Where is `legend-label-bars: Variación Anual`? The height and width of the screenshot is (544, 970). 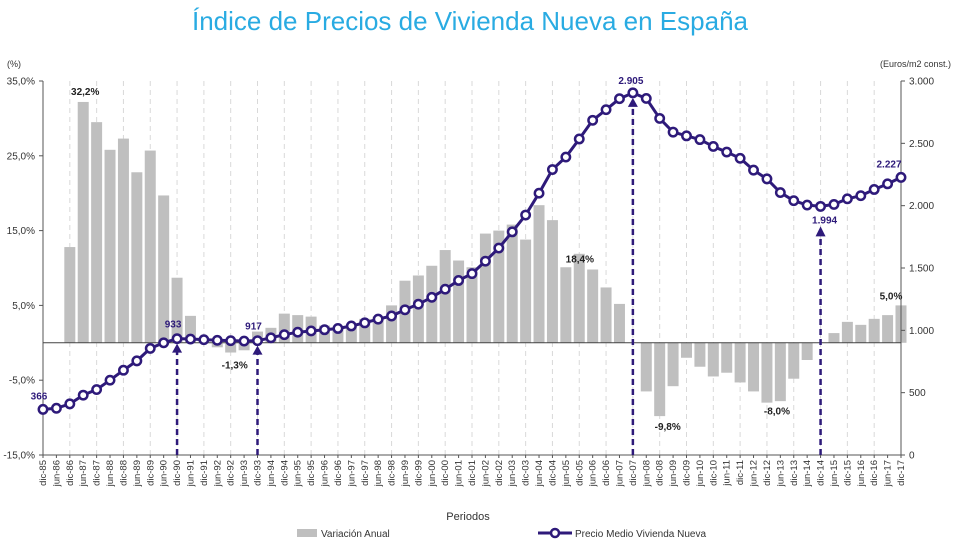 legend-label-bars: Variación Anual is located at coordinates (355, 534).